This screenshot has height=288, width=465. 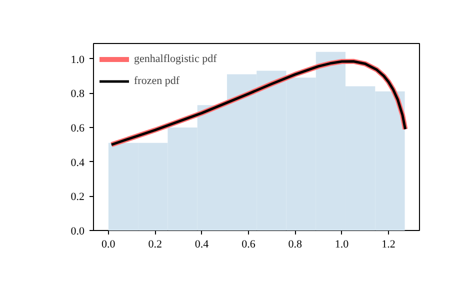 What do you see at coordinates (175, 59) in the screenshot?
I see `legend-label: genhalflogistic pdf` at bounding box center [175, 59].